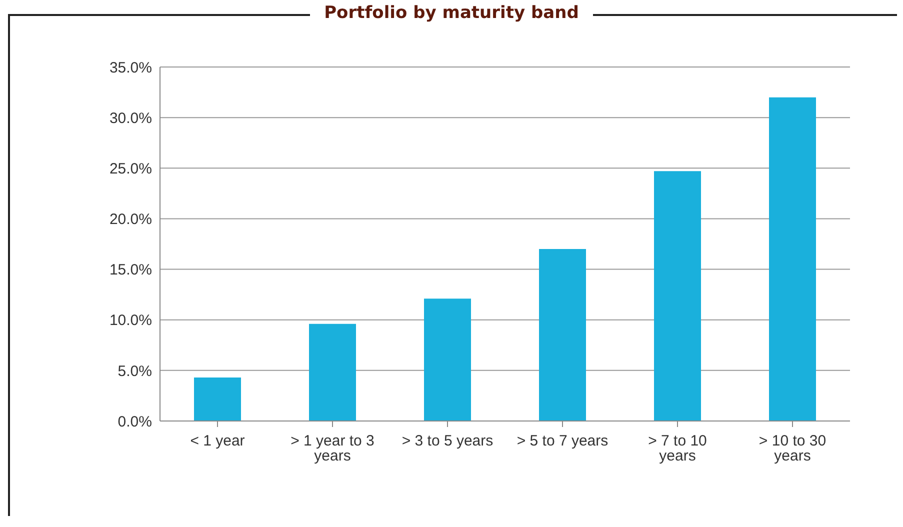 This screenshot has height=527, width=903. What do you see at coordinates (135, 371) in the screenshot?
I see `y-tick-label: 5.0%` at bounding box center [135, 371].